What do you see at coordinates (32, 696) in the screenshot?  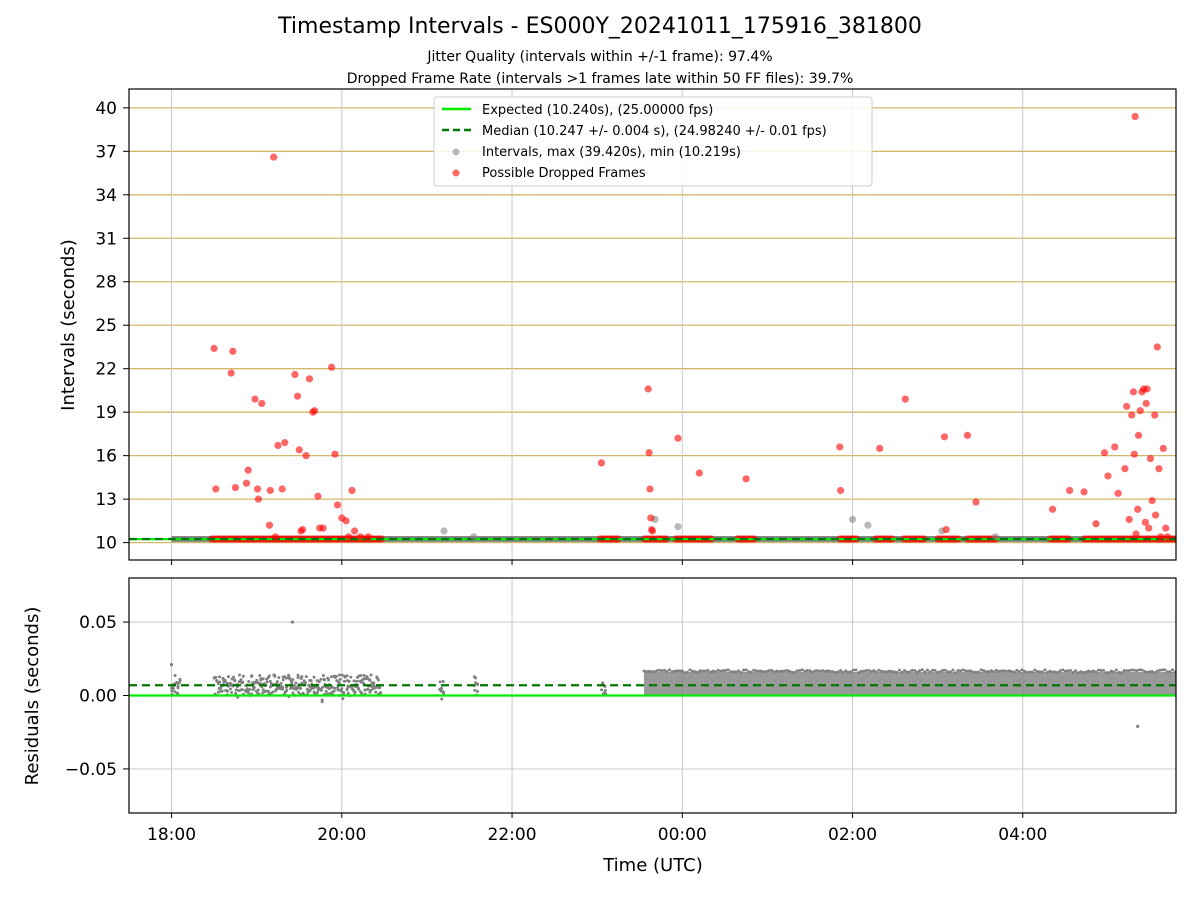 I see `residuals-y-axis-label: Residuals (seconds)` at bounding box center [32, 696].